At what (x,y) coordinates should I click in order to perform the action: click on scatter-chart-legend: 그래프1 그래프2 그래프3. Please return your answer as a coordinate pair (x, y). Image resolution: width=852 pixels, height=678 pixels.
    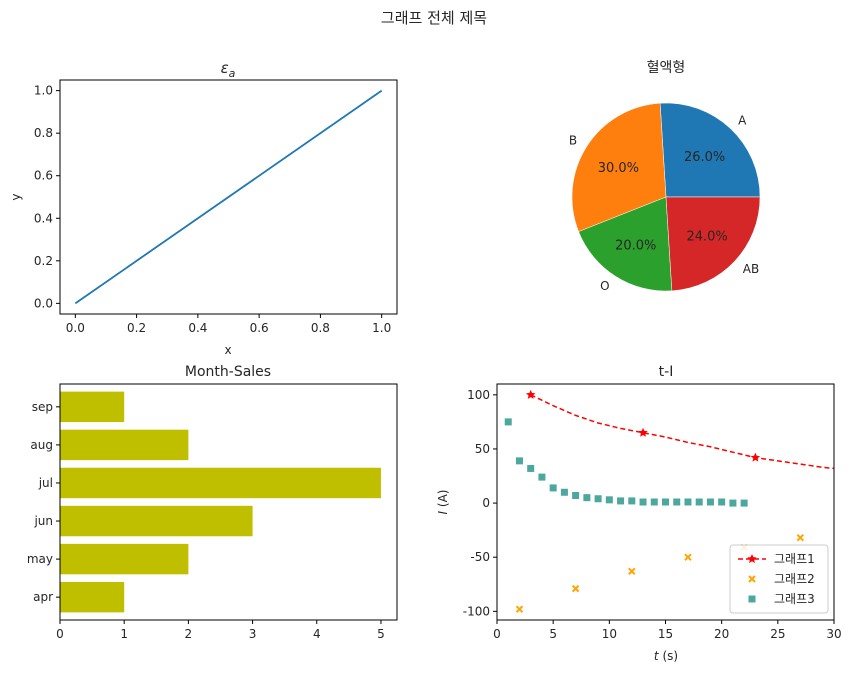
    Looking at the image, I should click on (779, 579).